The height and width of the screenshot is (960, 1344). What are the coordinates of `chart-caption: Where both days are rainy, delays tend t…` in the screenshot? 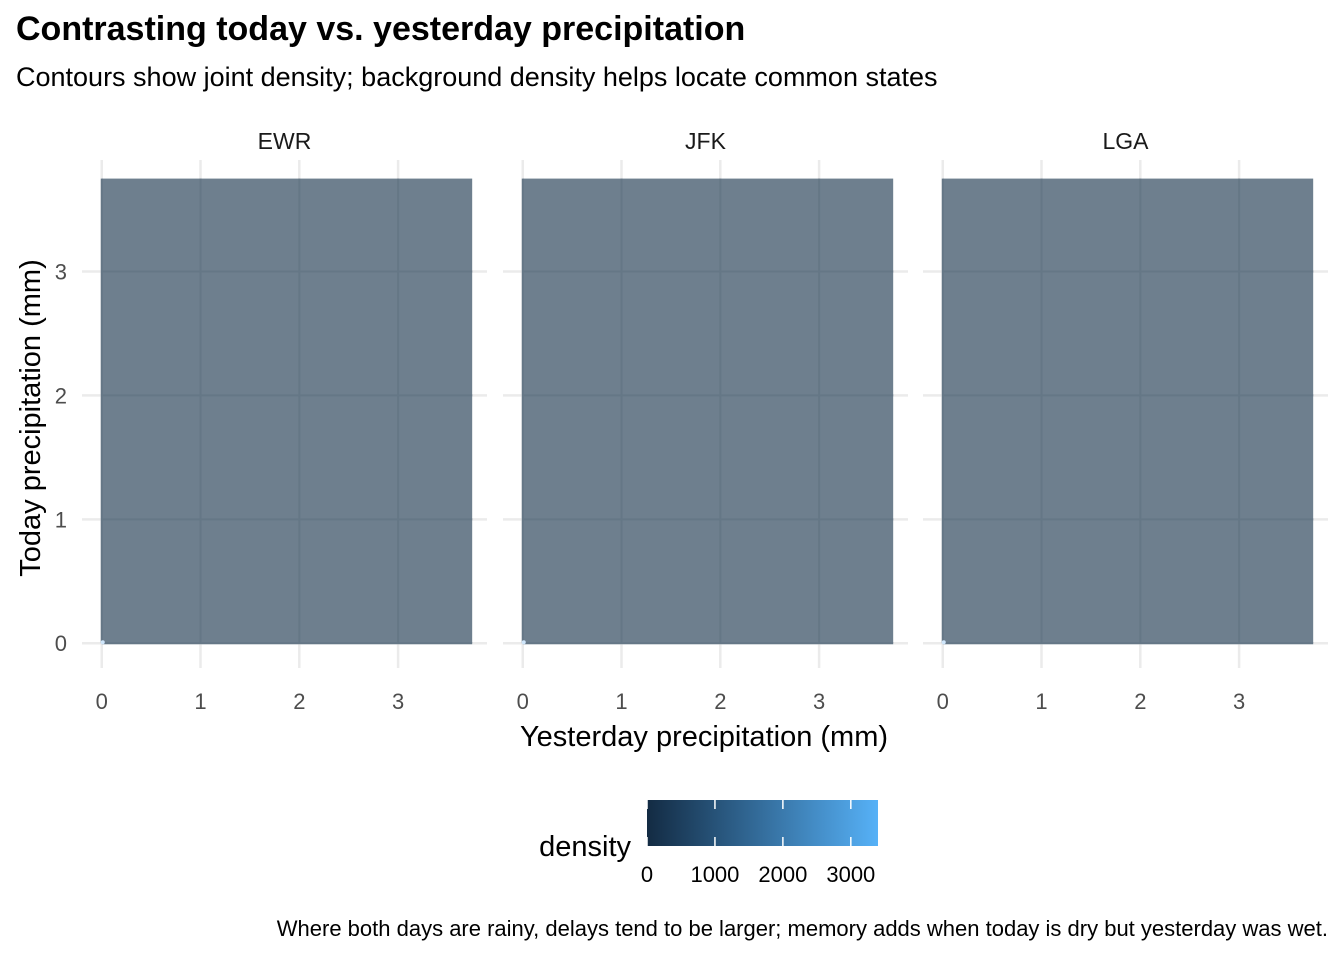 It's located at (802, 928).